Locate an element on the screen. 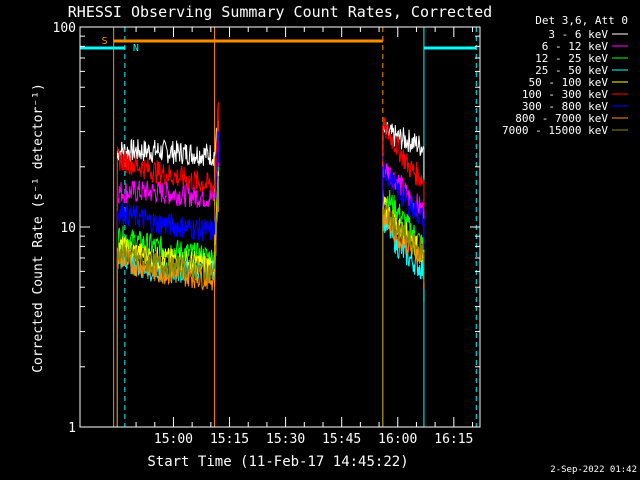 The width and height of the screenshot is (640, 480). flag-label: N is located at coordinates (136, 48).